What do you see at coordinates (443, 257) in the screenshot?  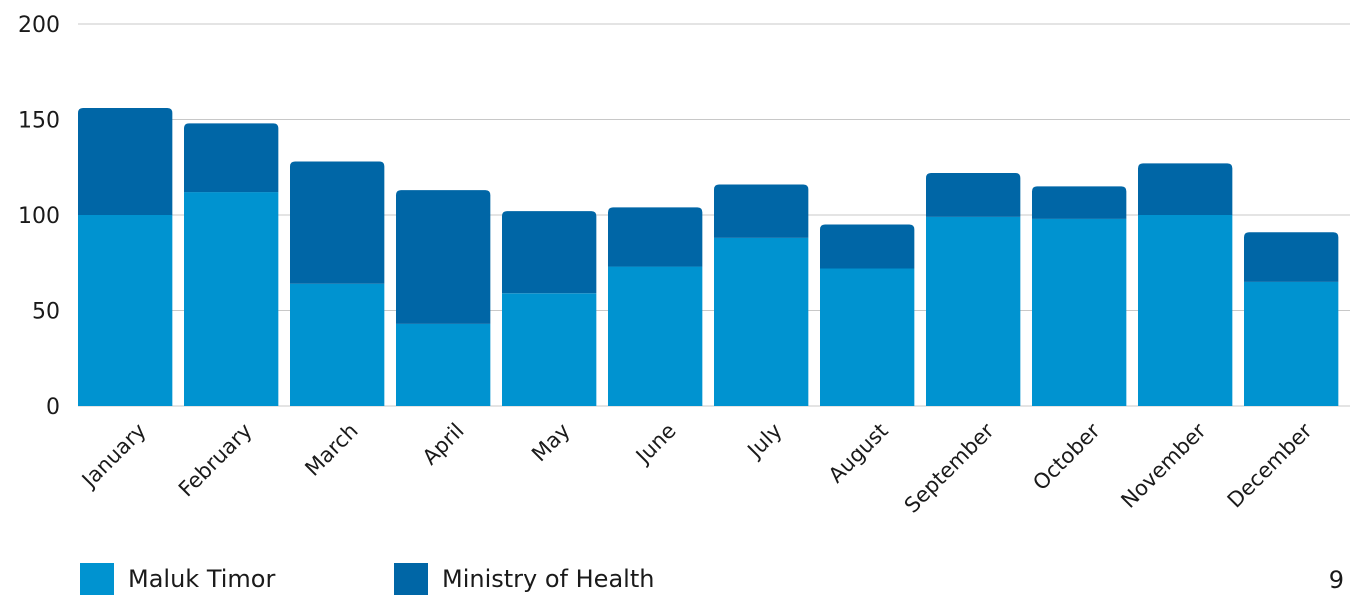 I see `bar-april-ministry-of-health` at bounding box center [443, 257].